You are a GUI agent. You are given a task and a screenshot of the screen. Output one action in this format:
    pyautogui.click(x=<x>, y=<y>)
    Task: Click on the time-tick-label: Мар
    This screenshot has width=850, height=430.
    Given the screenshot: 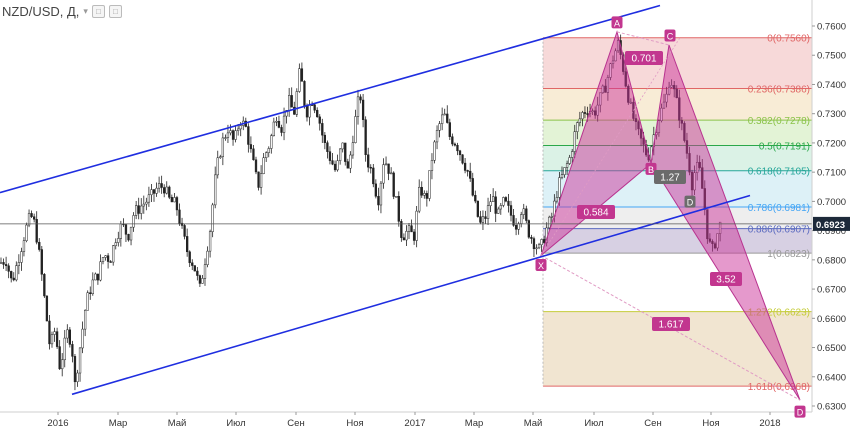 What is the action you would take?
    pyautogui.click(x=118, y=423)
    